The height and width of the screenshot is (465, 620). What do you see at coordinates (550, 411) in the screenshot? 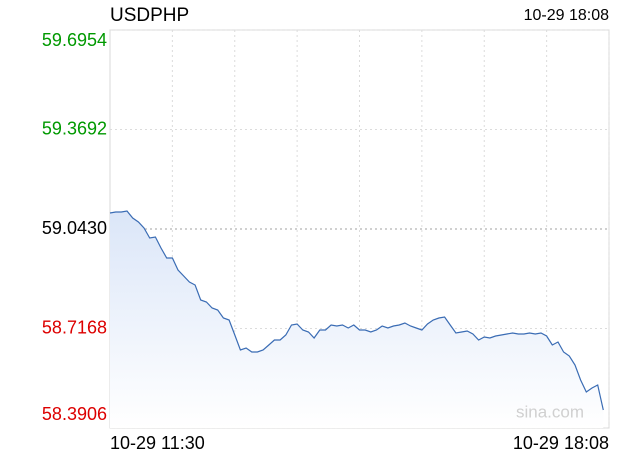
I see `watermark: sina.com` at bounding box center [550, 411].